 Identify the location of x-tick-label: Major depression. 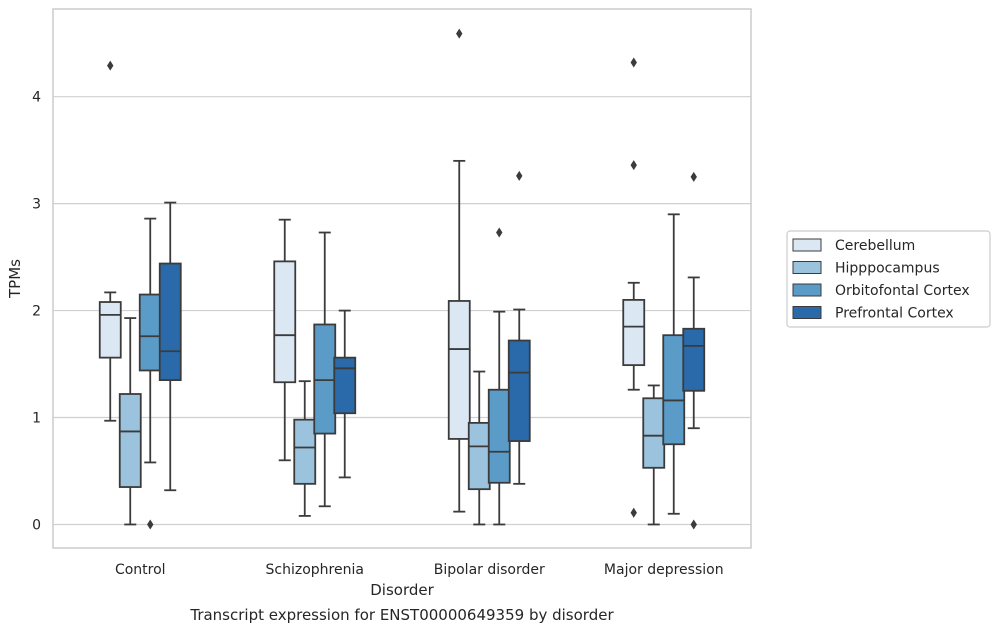
(664, 570).